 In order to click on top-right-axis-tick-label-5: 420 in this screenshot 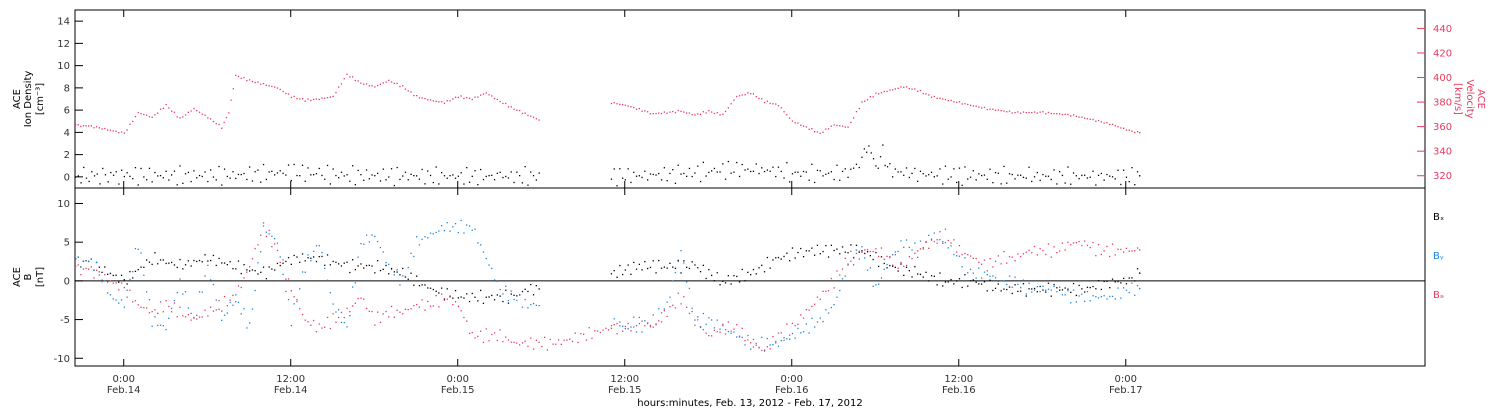, I will do `click(1442, 53)`.